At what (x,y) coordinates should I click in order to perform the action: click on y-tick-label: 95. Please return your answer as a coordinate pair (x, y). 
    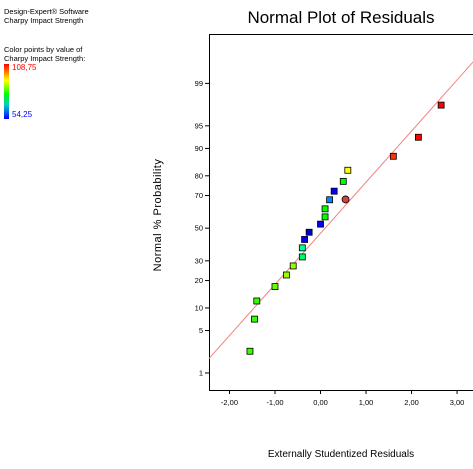
    Looking at the image, I should click on (199, 125).